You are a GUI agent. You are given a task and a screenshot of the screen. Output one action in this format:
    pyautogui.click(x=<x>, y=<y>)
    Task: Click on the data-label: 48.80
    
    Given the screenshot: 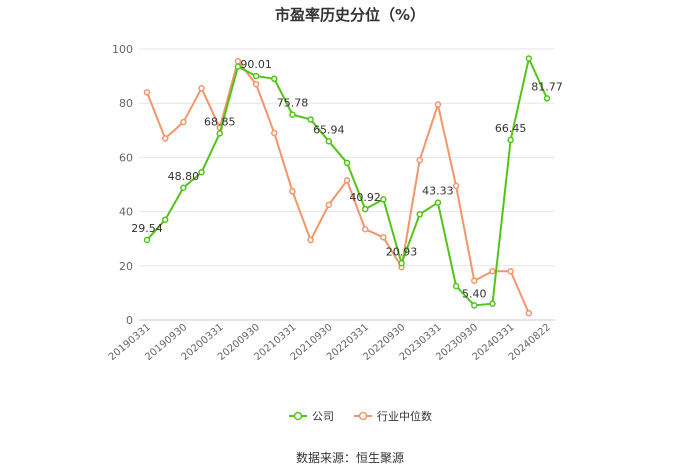 What is the action you would take?
    pyautogui.click(x=184, y=176)
    